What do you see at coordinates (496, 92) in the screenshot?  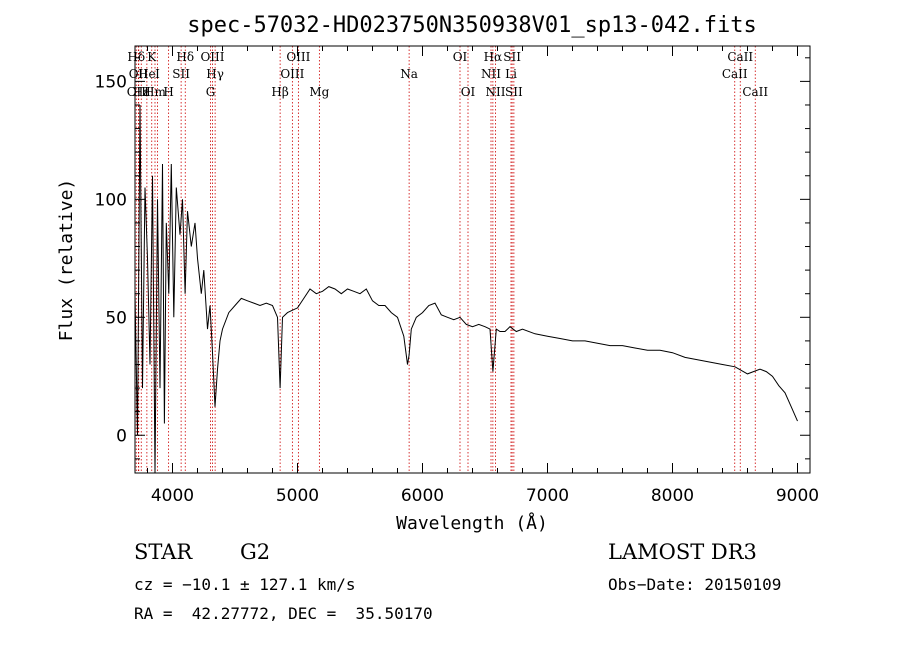 I see `line-label-23: NII` at bounding box center [496, 92].